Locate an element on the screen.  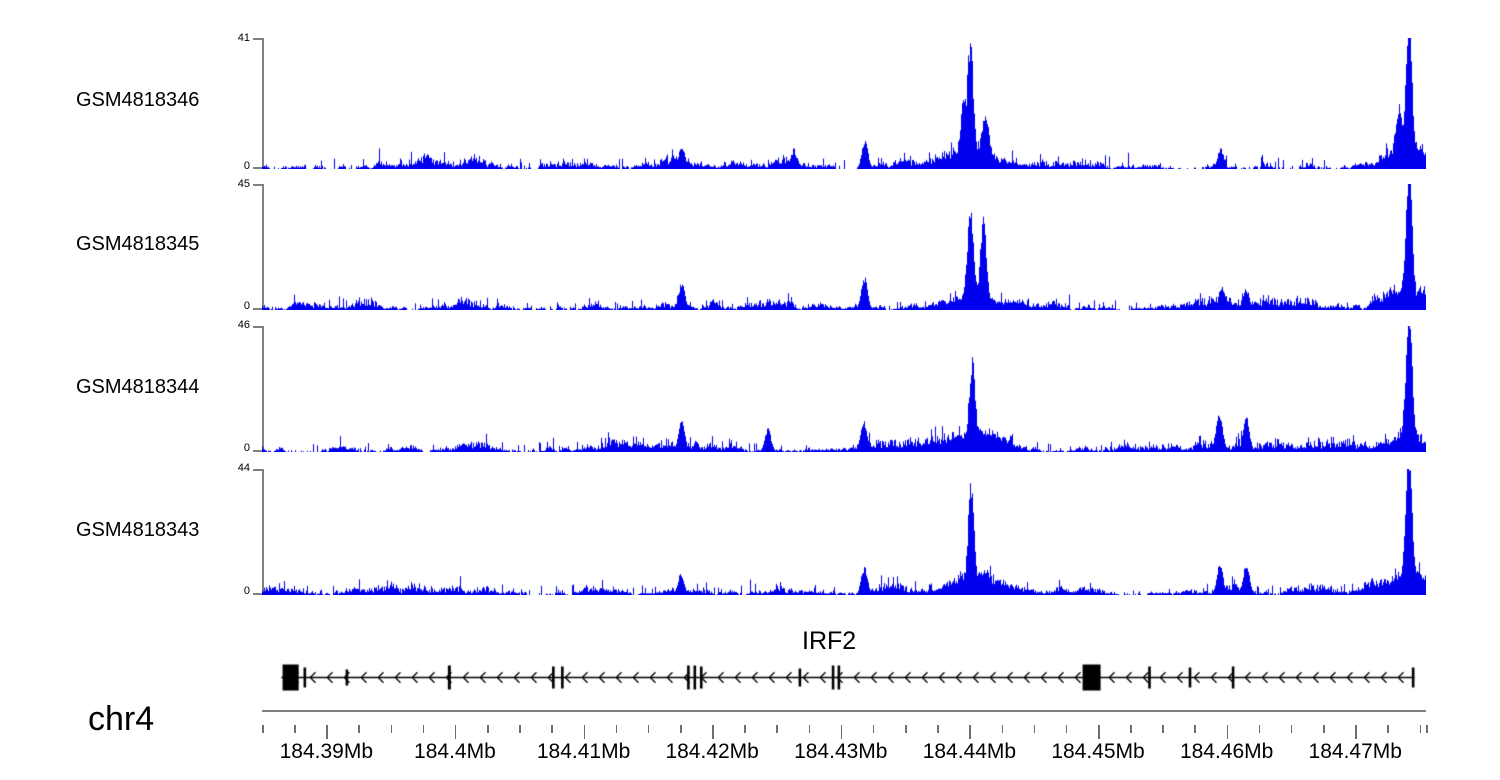
track-axis-min-1: 0 is located at coordinates (246, 306).